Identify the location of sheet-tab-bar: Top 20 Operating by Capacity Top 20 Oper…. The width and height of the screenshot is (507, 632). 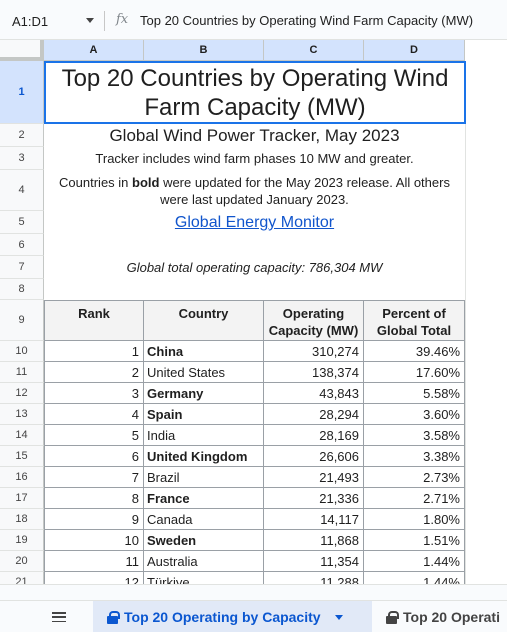
(253, 616).